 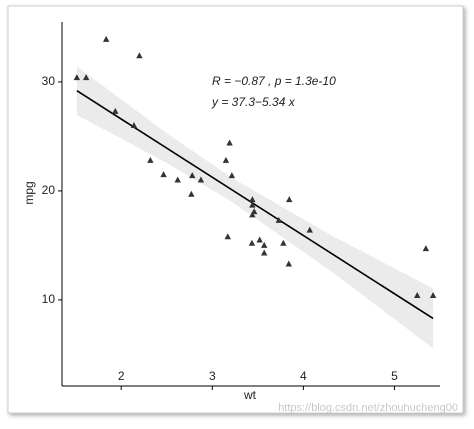 I want to click on annotation: y = 37.3−5.34 x, so click(x=253, y=102).